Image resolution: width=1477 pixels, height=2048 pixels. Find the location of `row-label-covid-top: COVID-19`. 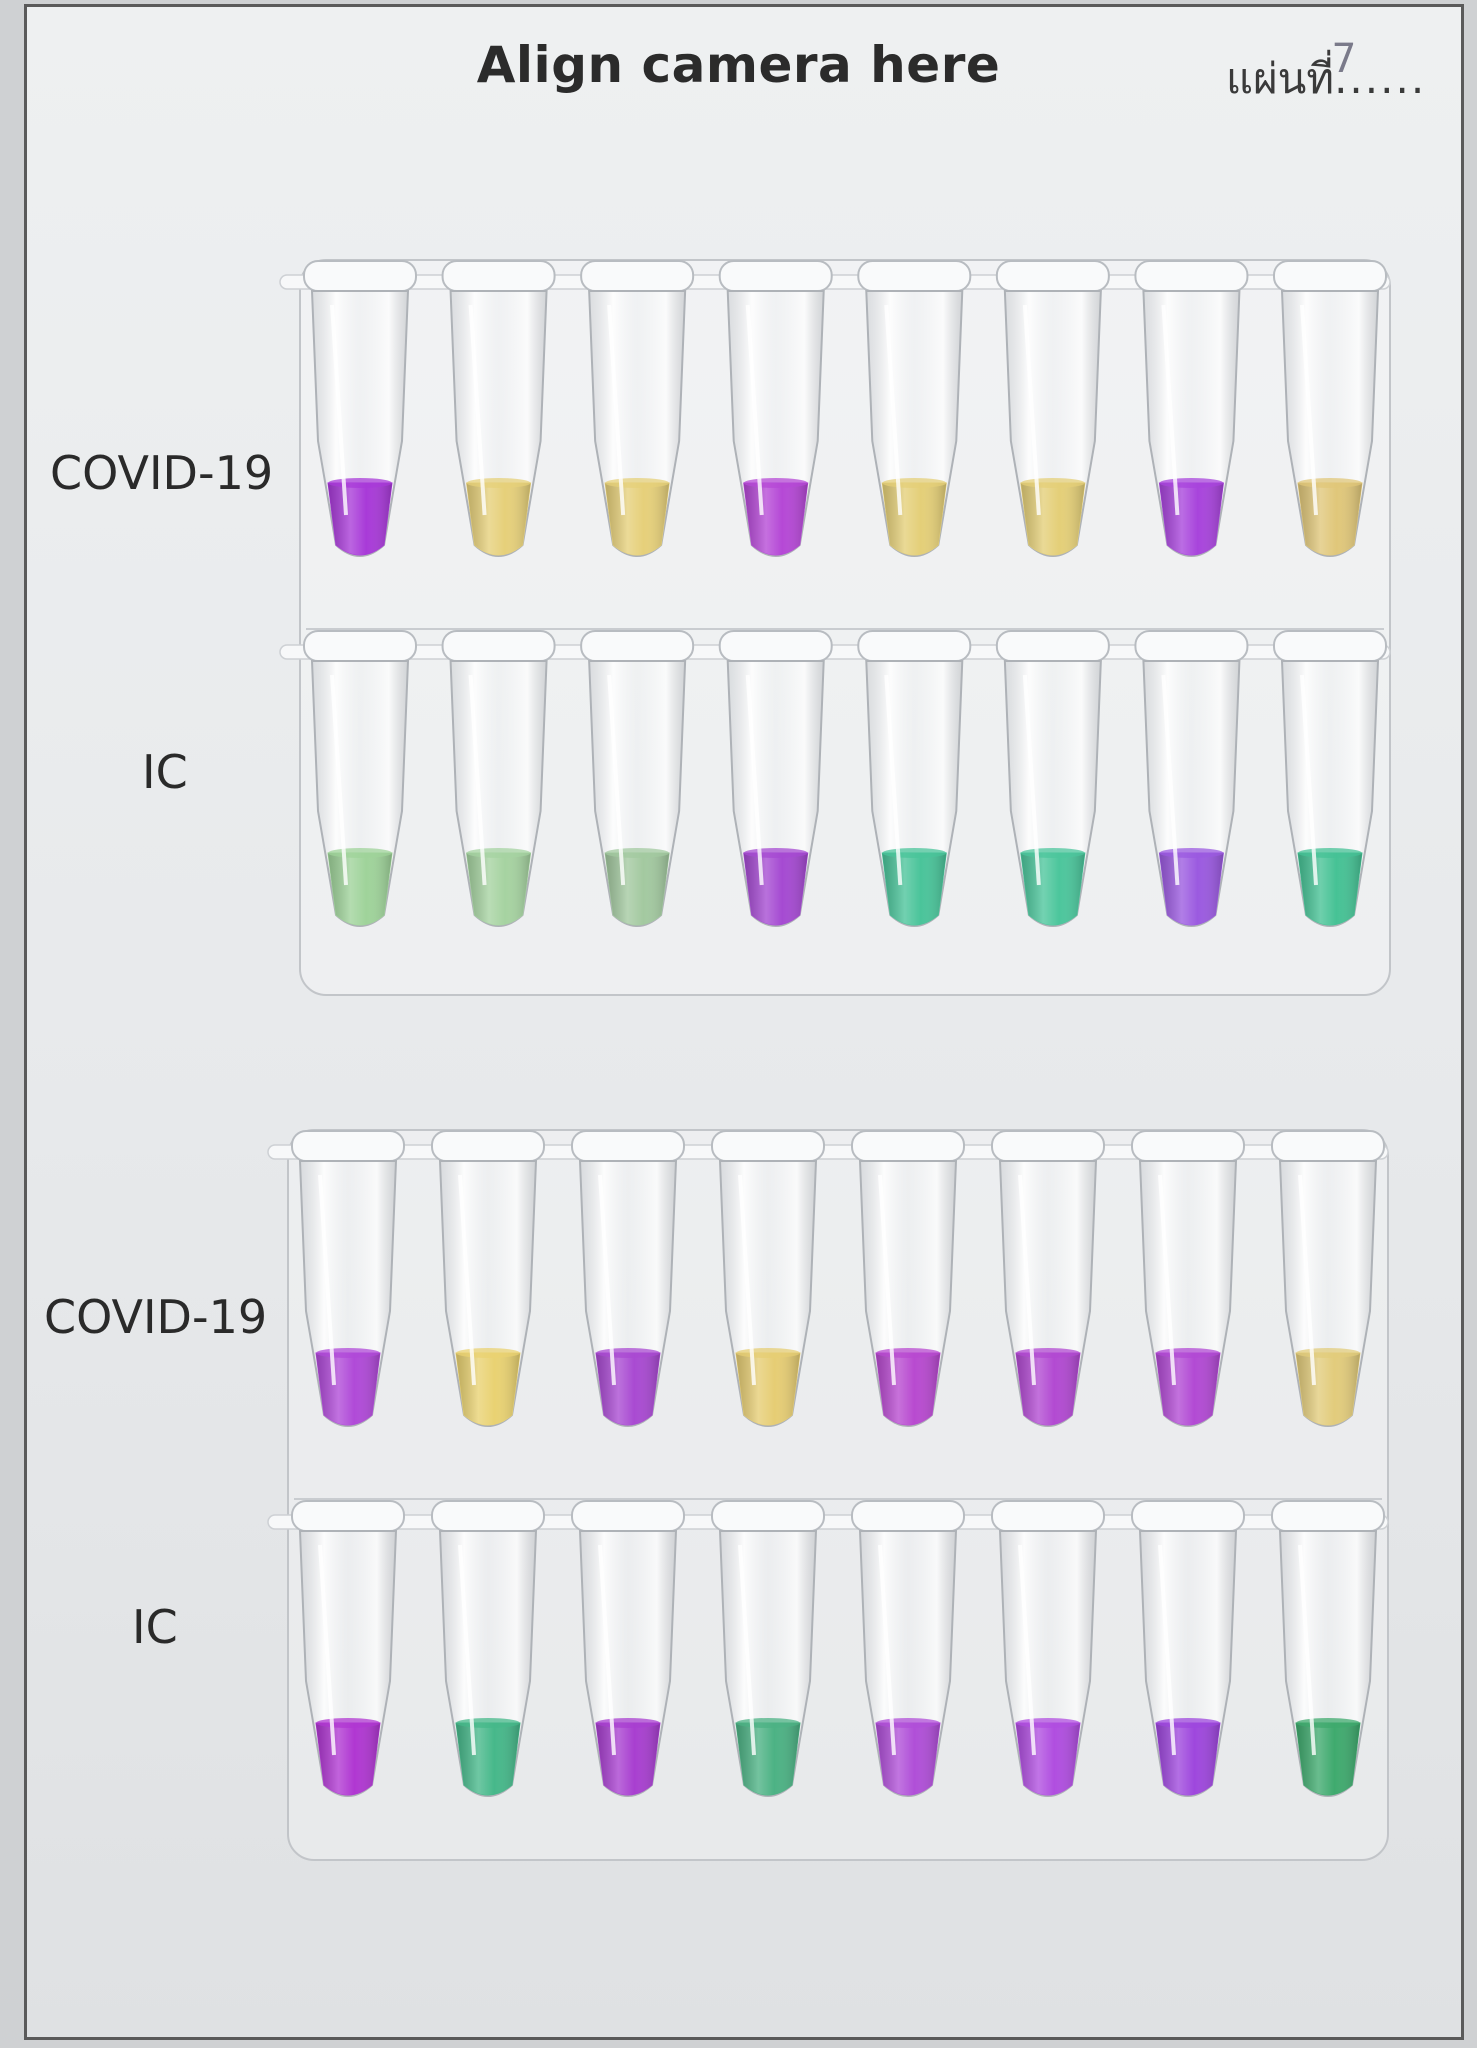

row-label-covid-top: COVID-19 is located at coordinates (162, 473).